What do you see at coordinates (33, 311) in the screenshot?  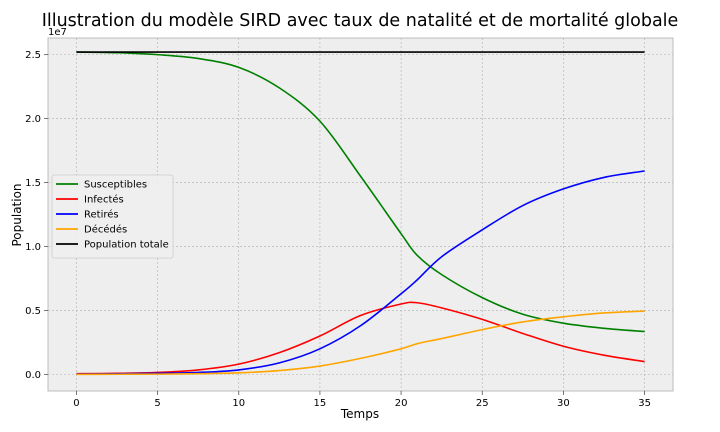 I see `y-tick-label: 0.5` at bounding box center [33, 311].